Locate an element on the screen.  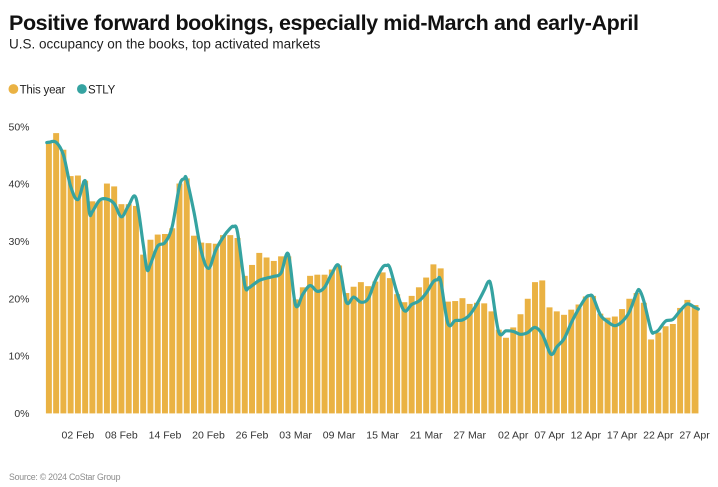
svg-text: This year is located at coordinates (43, 91).